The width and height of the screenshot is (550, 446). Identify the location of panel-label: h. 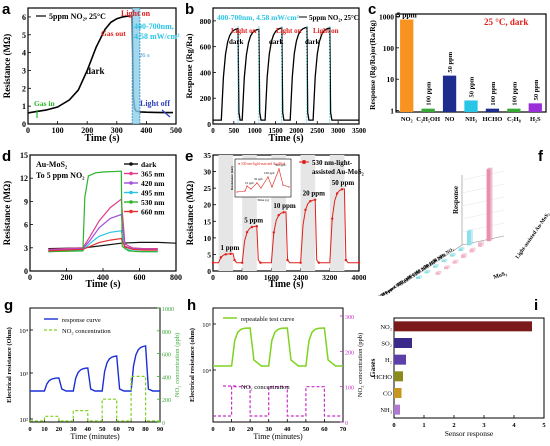
(191, 305).